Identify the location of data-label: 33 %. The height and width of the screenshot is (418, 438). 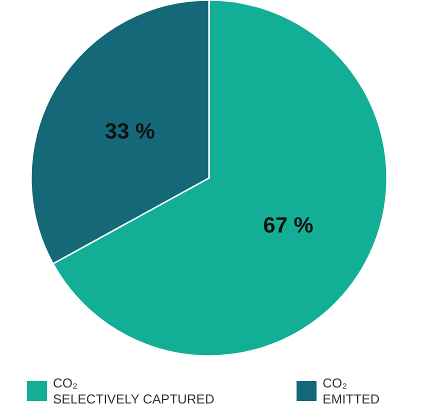
(129, 131).